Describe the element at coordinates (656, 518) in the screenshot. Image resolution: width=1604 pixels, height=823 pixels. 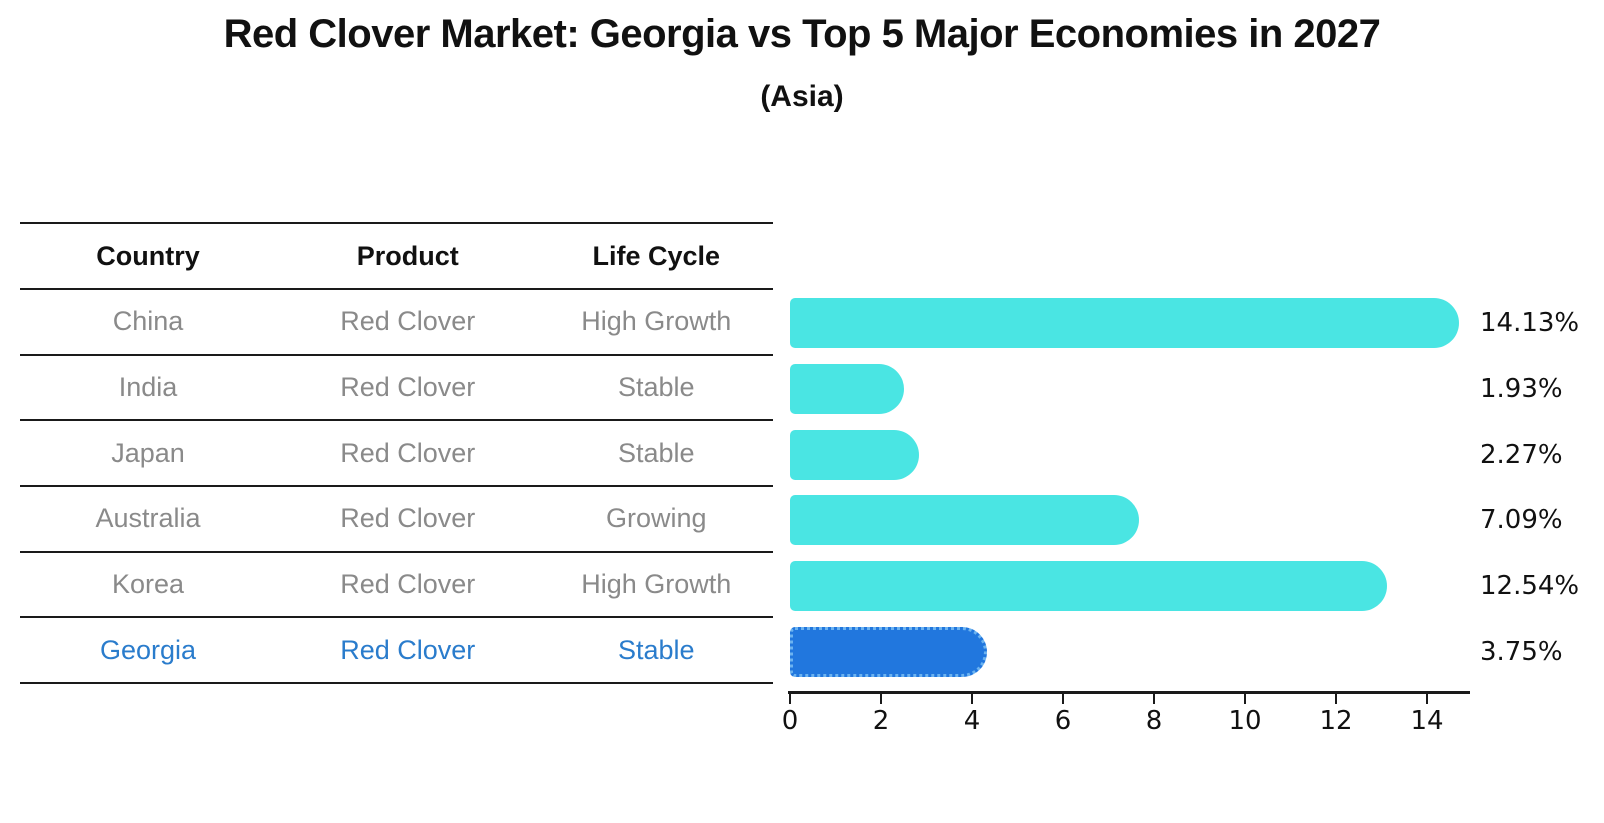
I see `cell-life-cycle: Growing` at that location.